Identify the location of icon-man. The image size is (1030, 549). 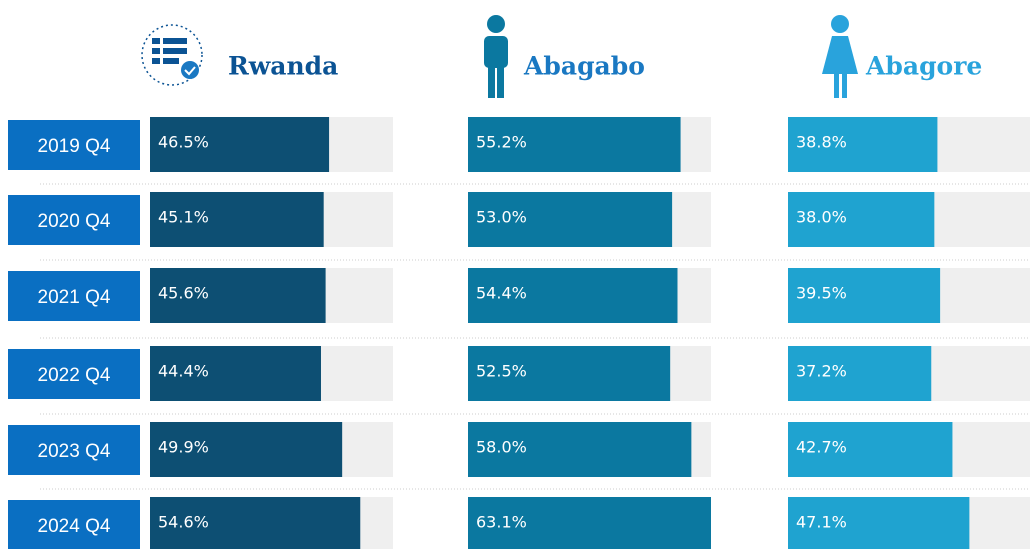
(496, 56).